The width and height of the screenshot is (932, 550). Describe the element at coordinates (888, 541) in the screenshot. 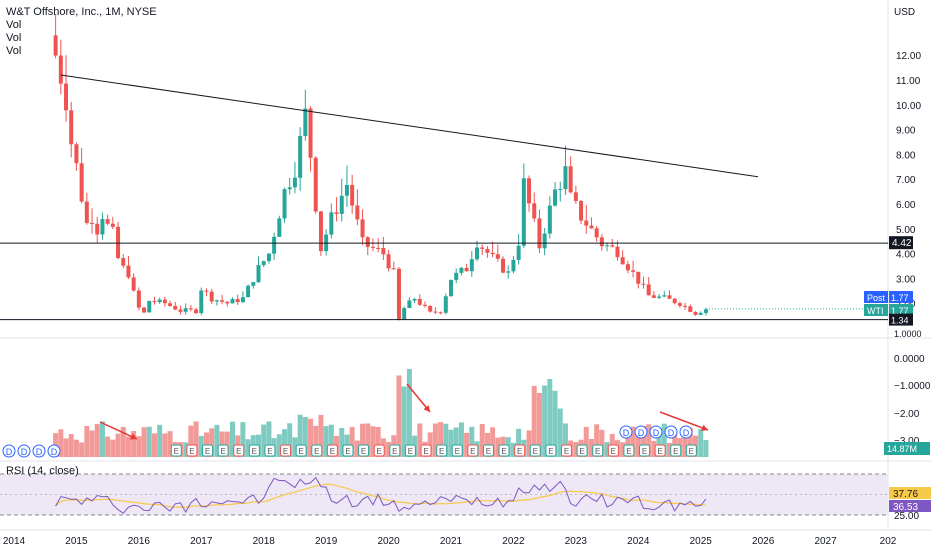

I see `time-tick-label: 202` at that location.